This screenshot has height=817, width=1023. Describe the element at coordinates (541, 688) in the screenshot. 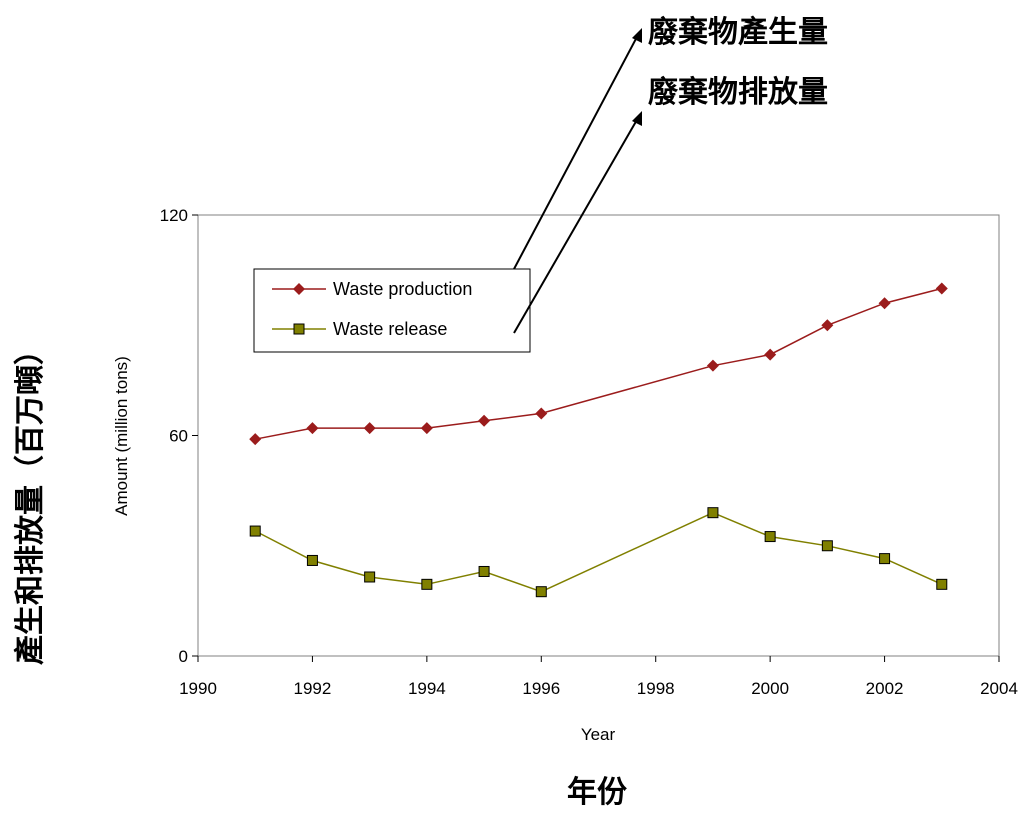

I see `x-tick-label: 1996` at that location.